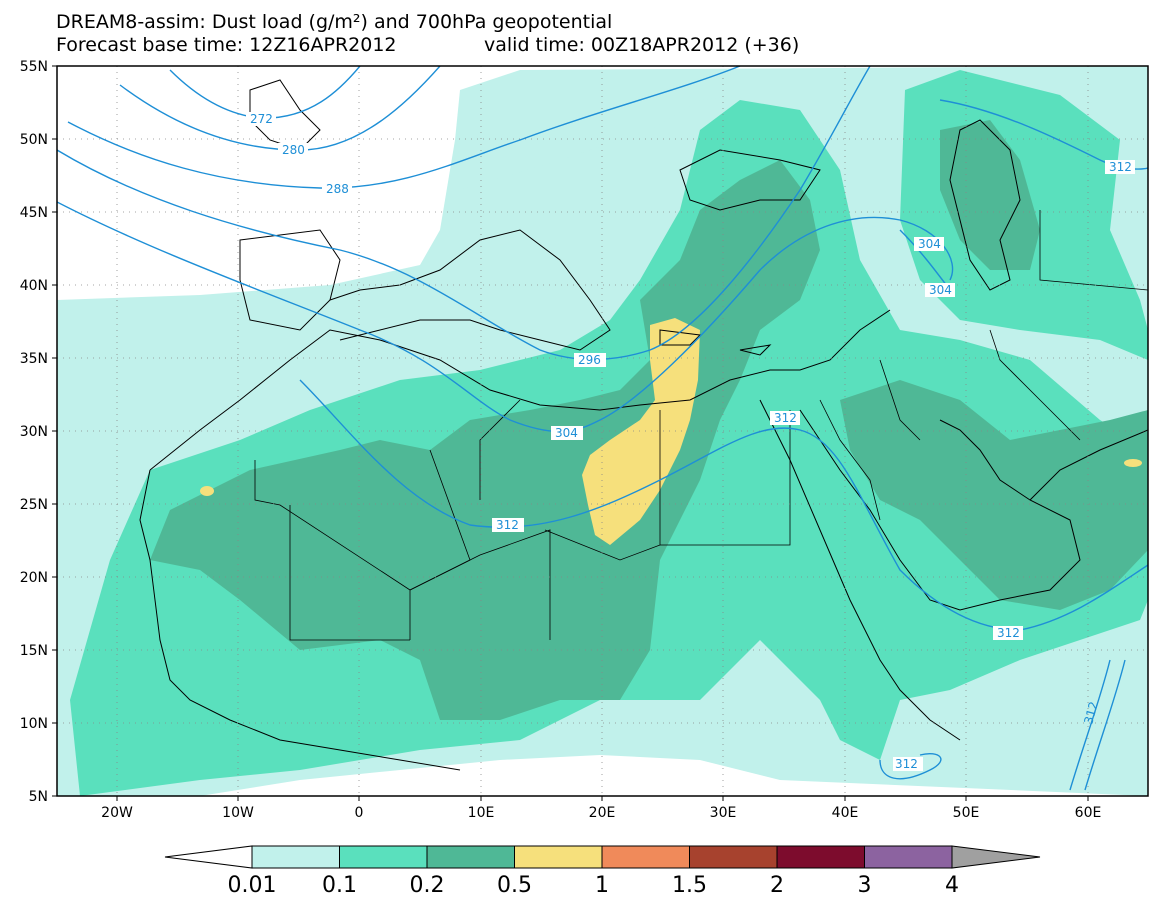 This screenshot has width=1165, height=907. What do you see at coordinates (337, 189) in the screenshot?
I see `contour-label: 288` at bounding box center [337, 189].